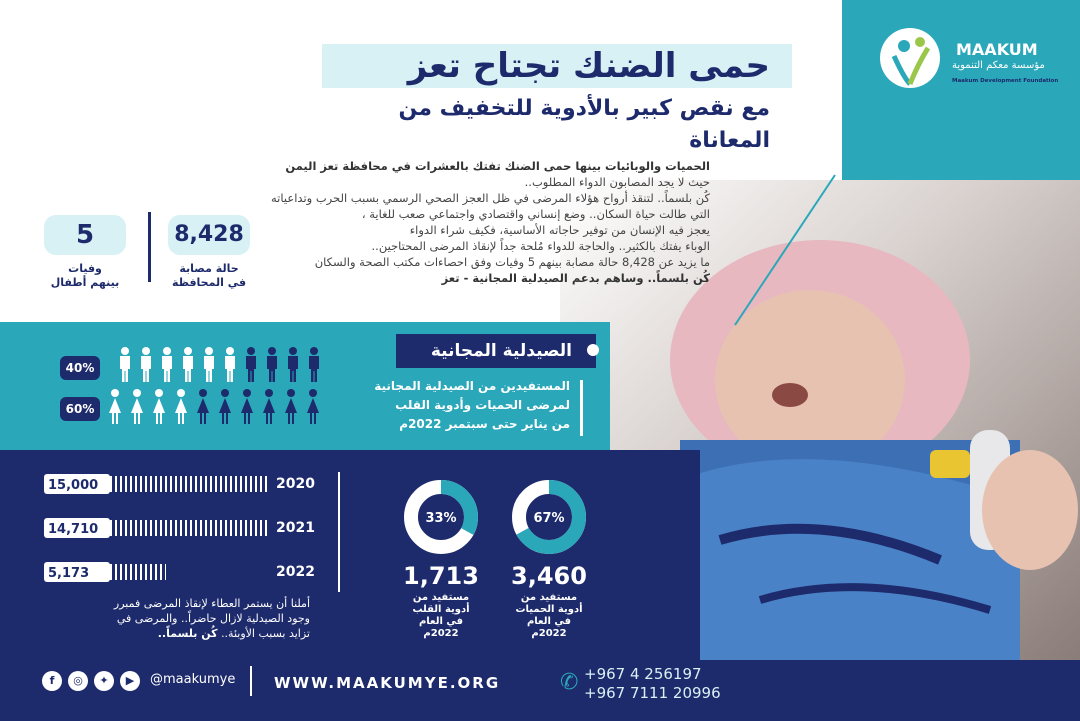  I want to click on maakum-logo, so click(910, 58).